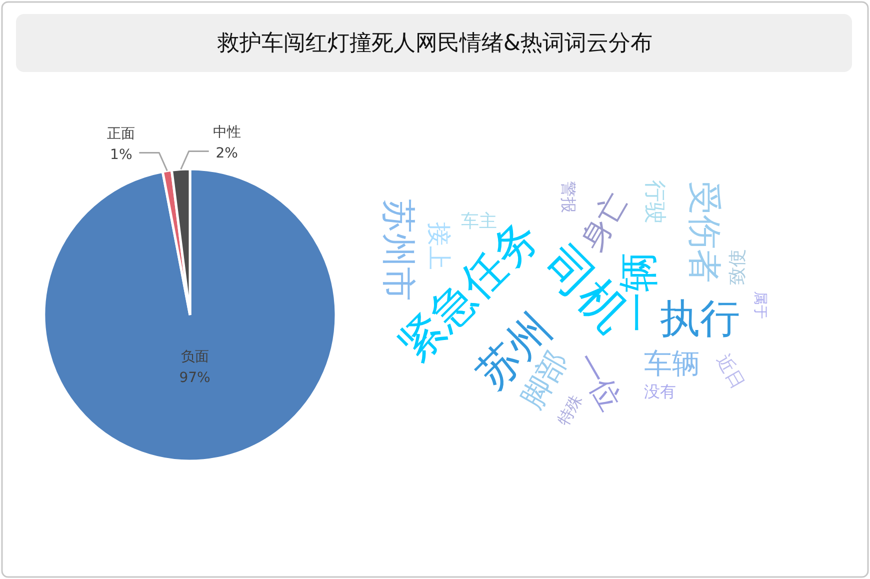 Image resolution: width=870 pixels, height=579 pixels. What do you see at coordinates (568, 197) in the screenshot?
I see `text: 警报` at bounding box center [568, 197].